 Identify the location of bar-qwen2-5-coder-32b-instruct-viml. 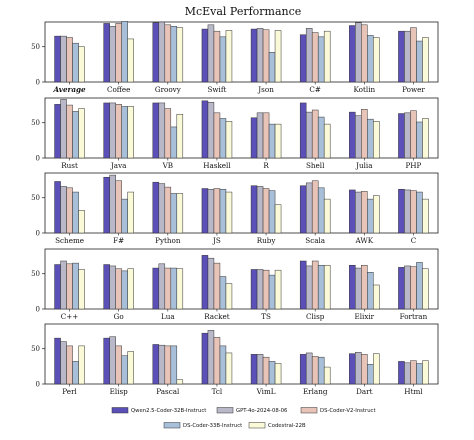
(254, 369).